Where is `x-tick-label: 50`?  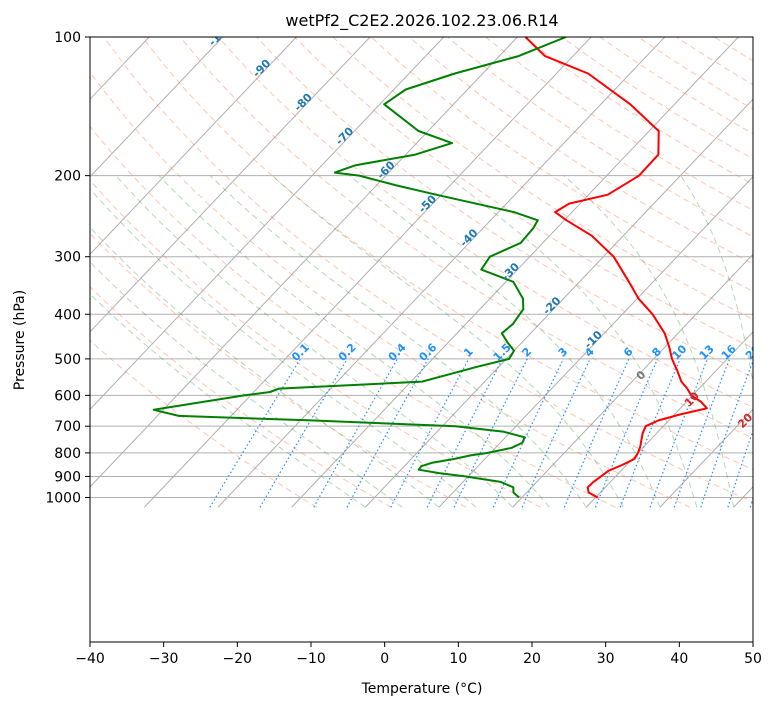 x-tick-label: 50 is located at coordinates (753, 659).